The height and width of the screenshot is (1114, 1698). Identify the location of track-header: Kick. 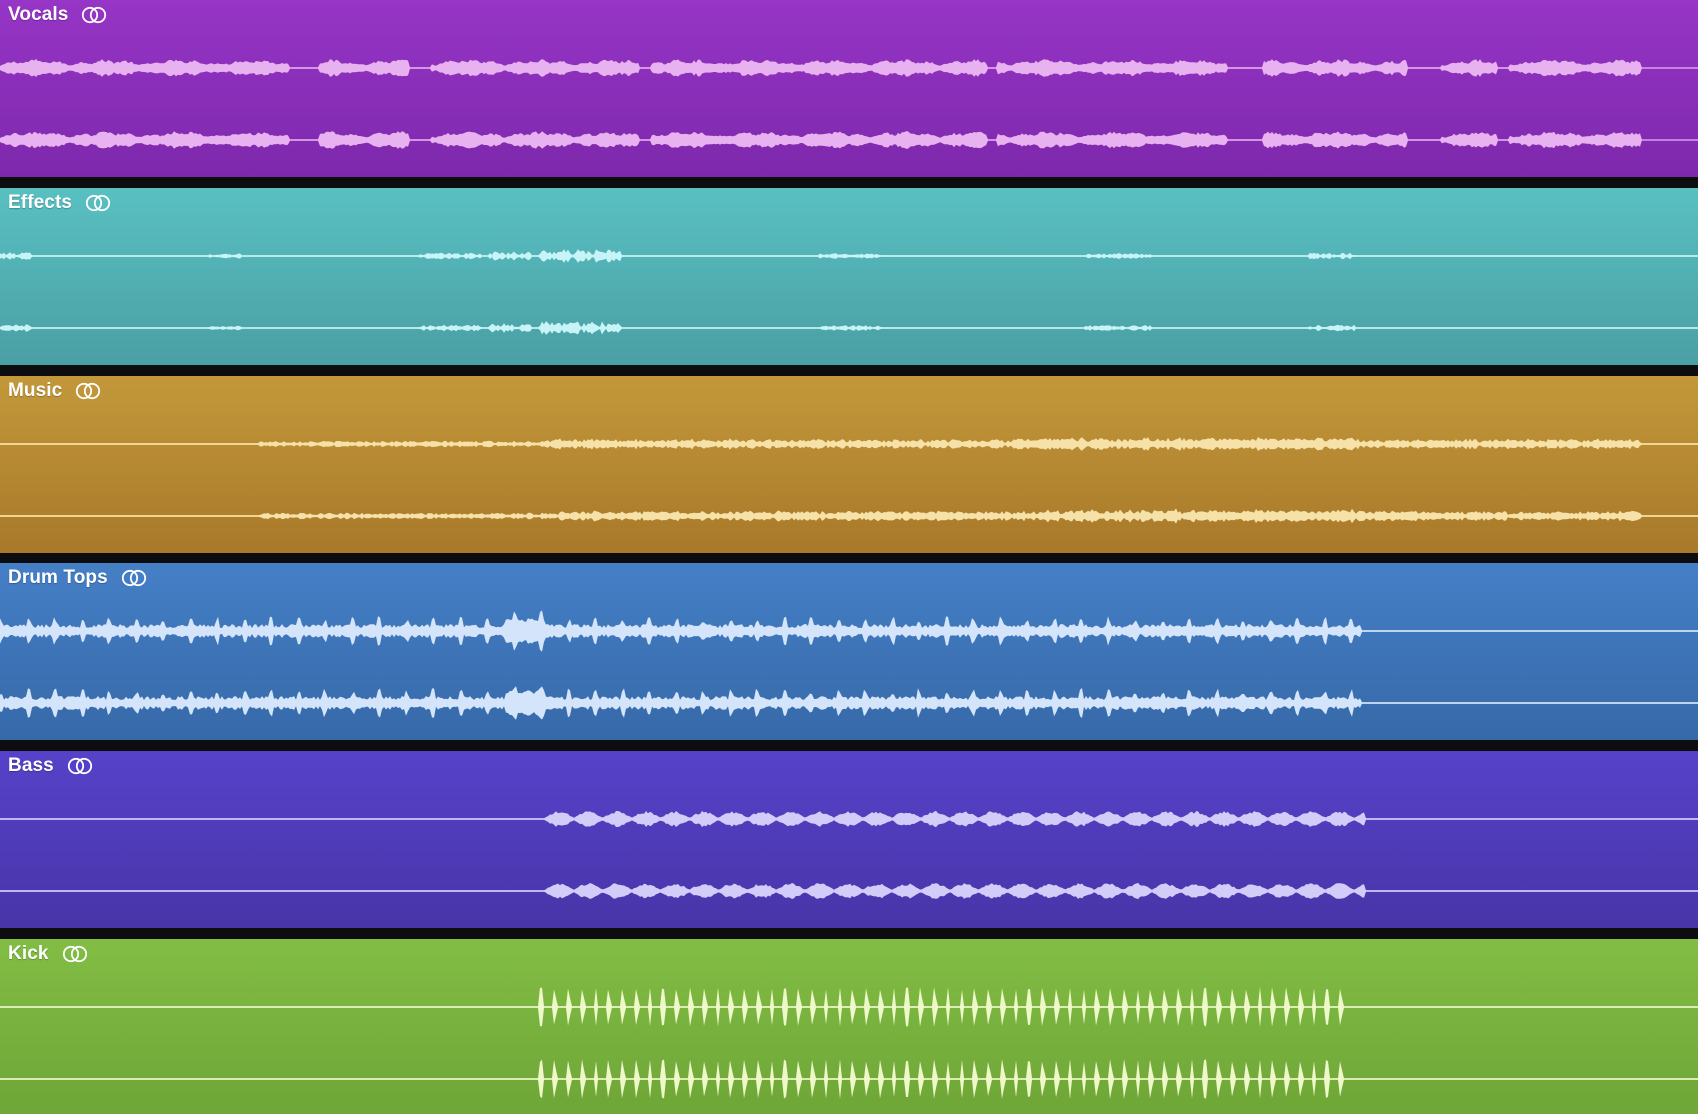
(48, 954).